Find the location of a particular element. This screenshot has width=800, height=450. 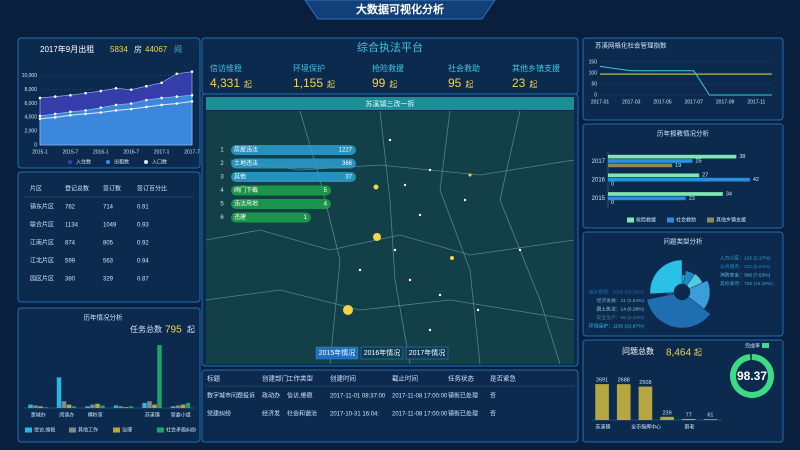

pie-label: 入为小区：125 (2.17%) is located at coordinates (745, 257).